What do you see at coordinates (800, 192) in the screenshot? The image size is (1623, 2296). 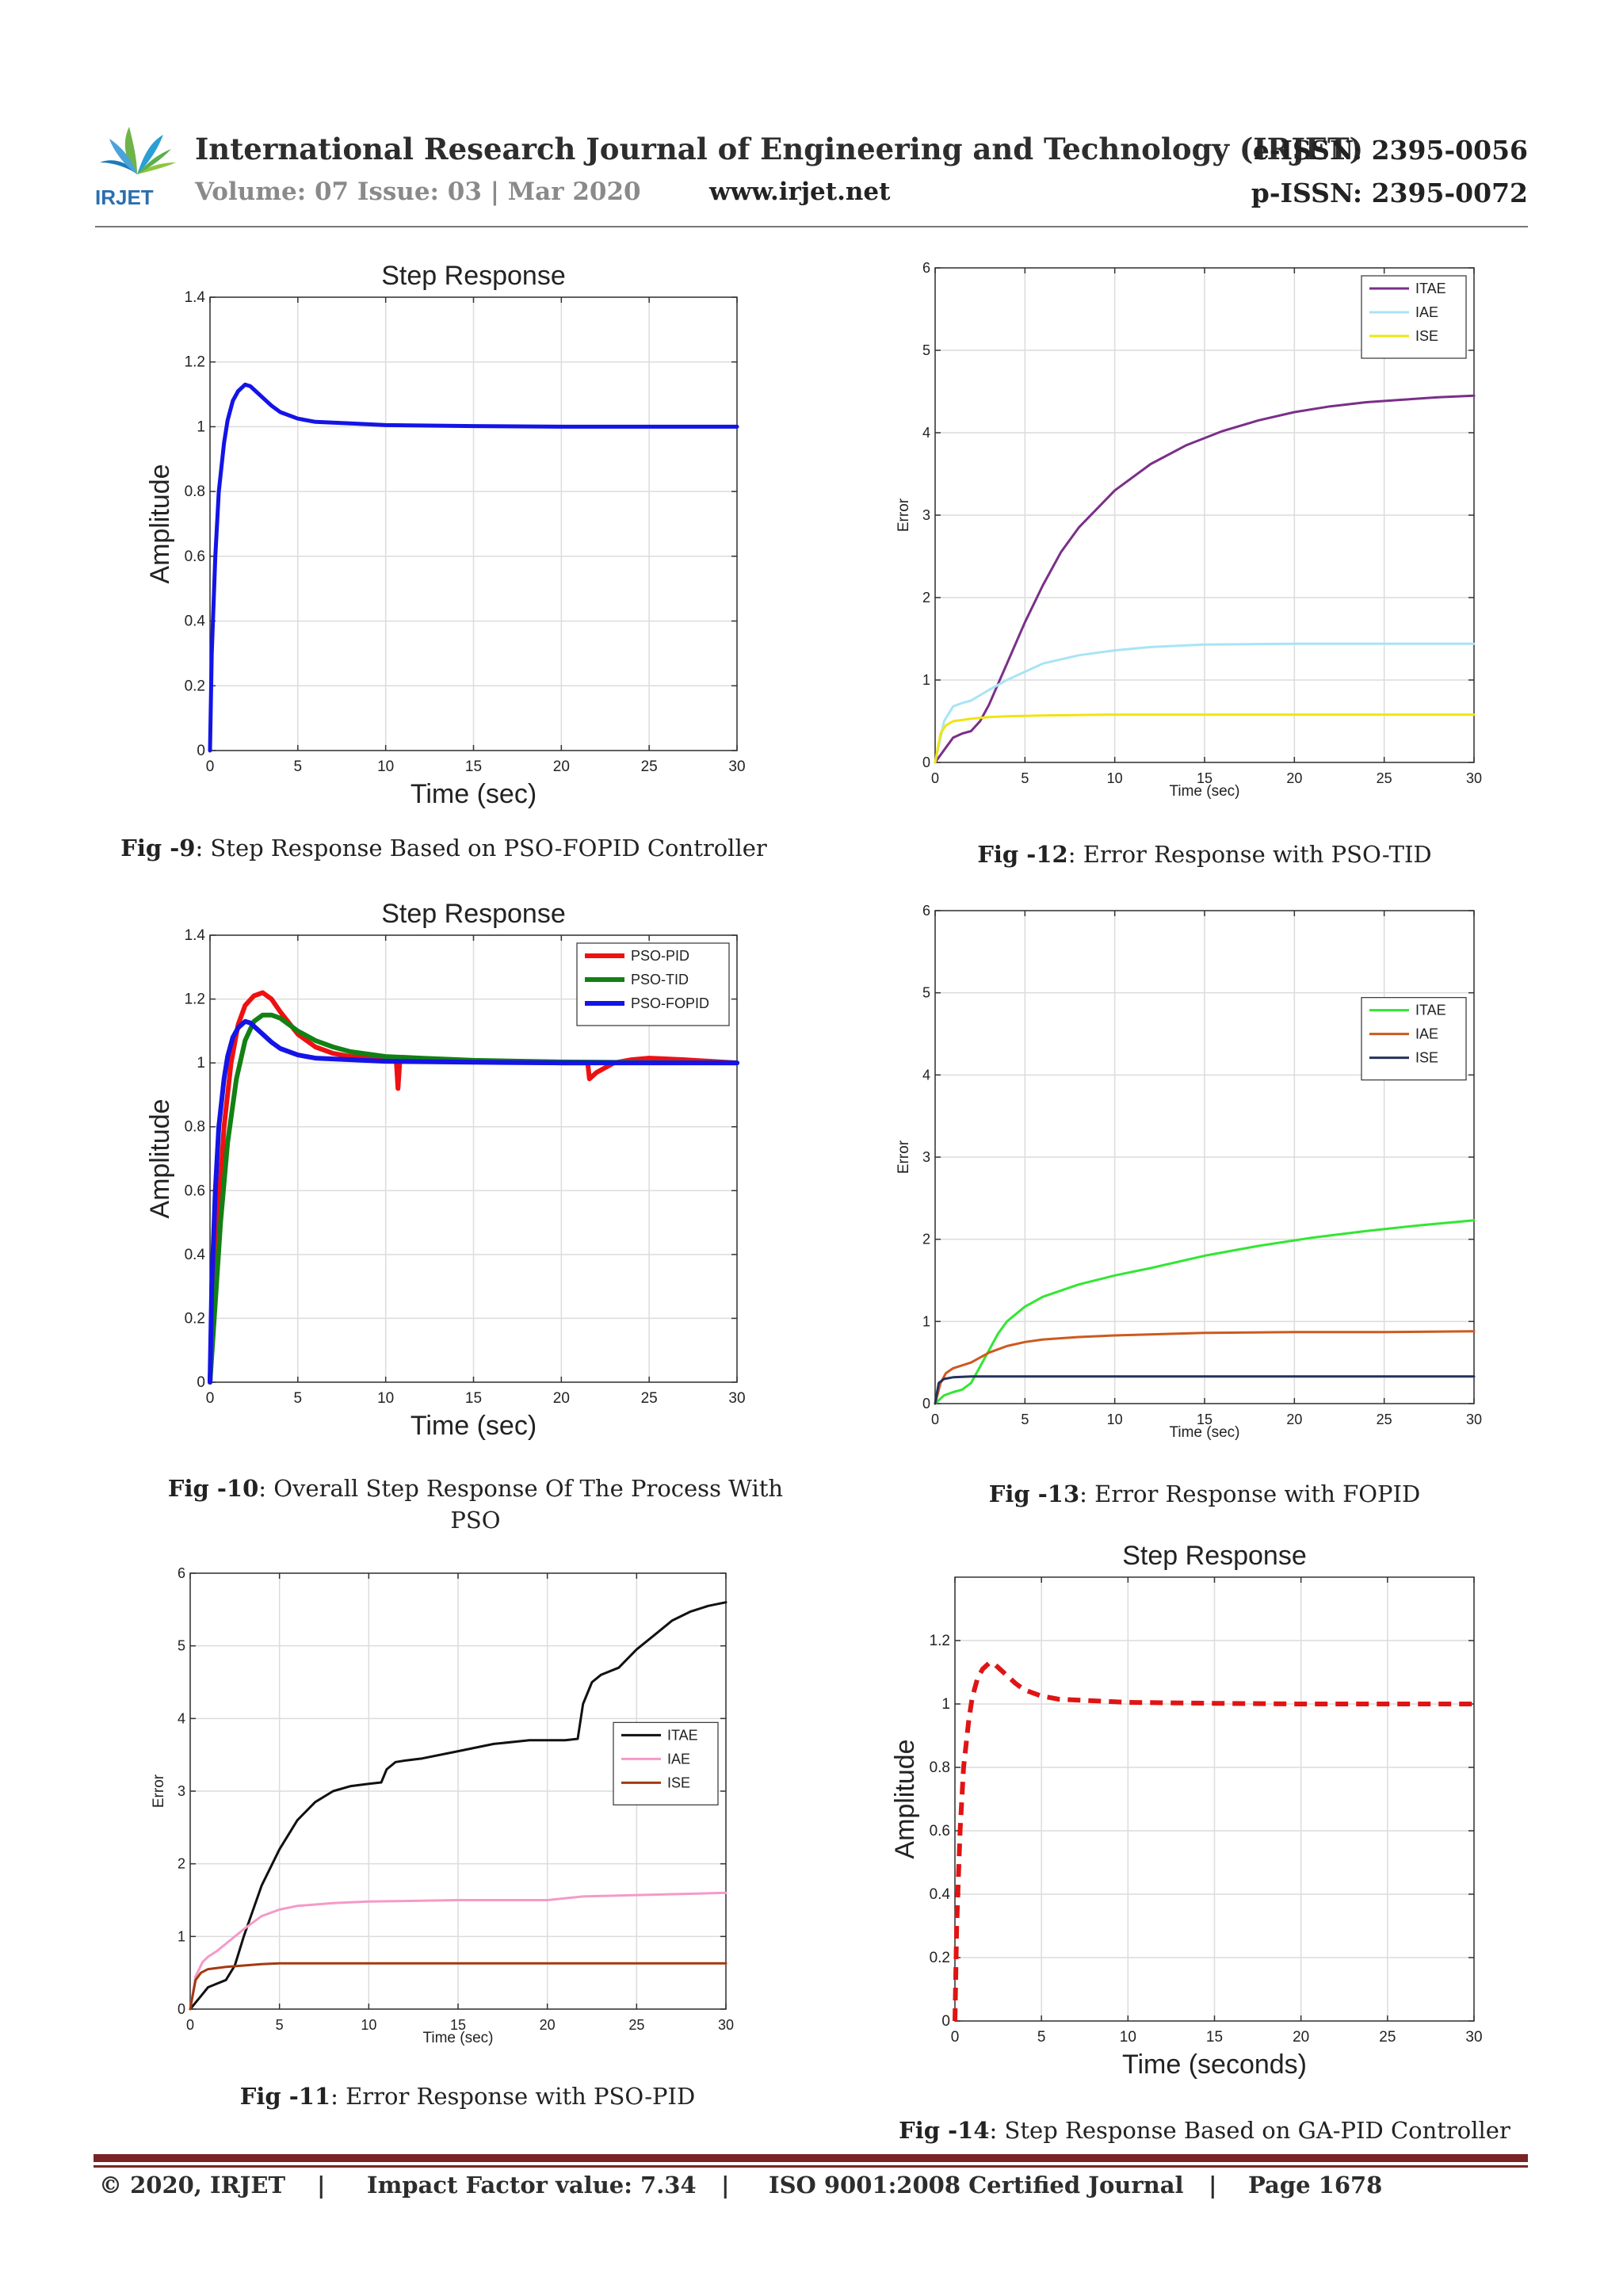 I see `journal-url: www.irjet.net` at bounding box center [800, 192].